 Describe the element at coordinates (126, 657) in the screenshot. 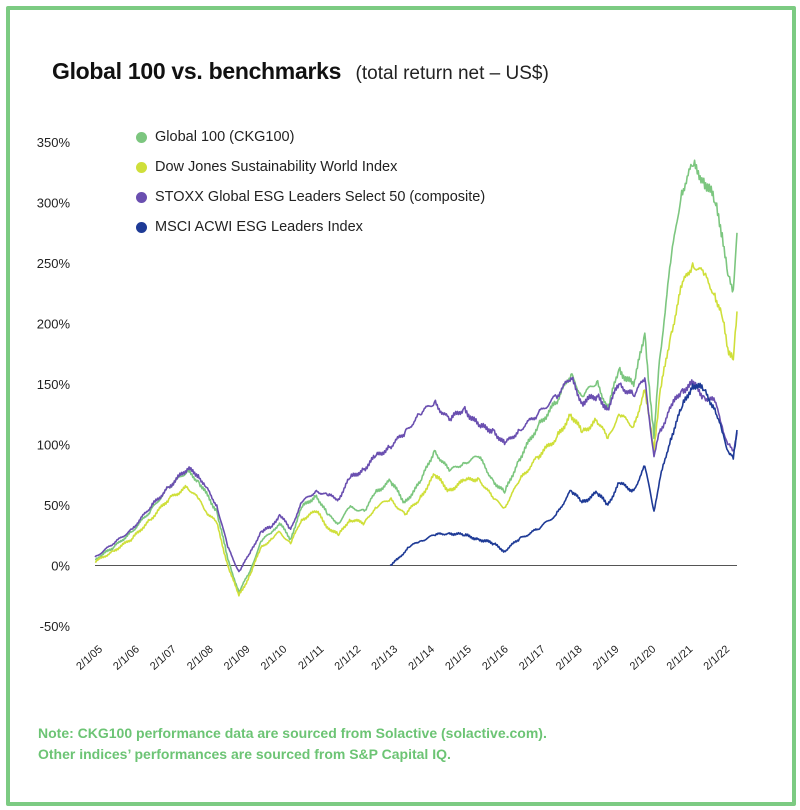

I see `x-tick-label: 2/1/06` at that location.